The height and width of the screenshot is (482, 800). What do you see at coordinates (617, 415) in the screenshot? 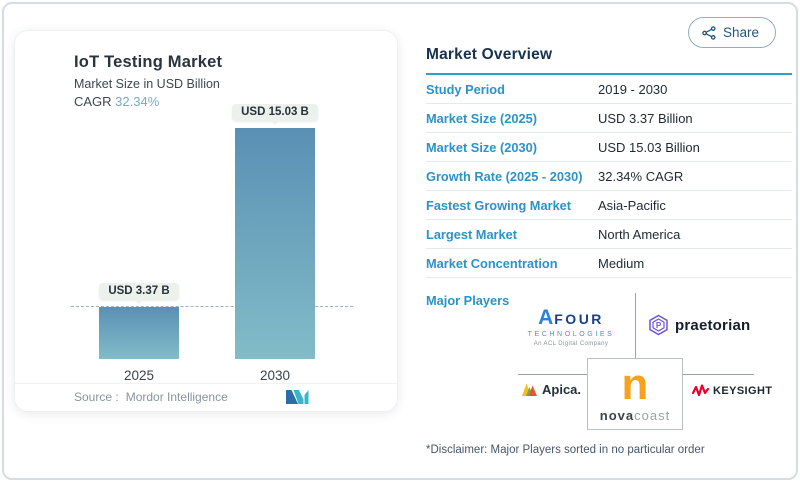
I see `novacoast-nova-text: nova` at bounding box center [617, 415].